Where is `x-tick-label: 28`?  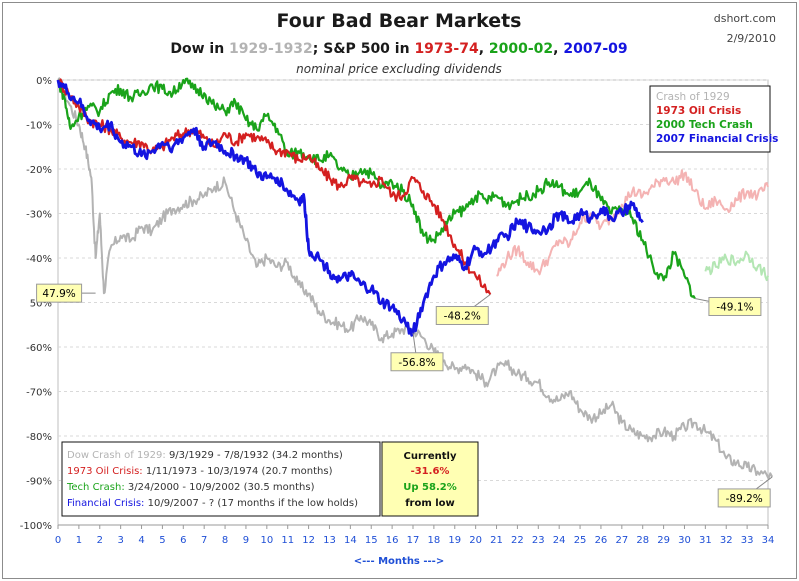
x-tick-label: 28 is located at coordinates (642, 540).